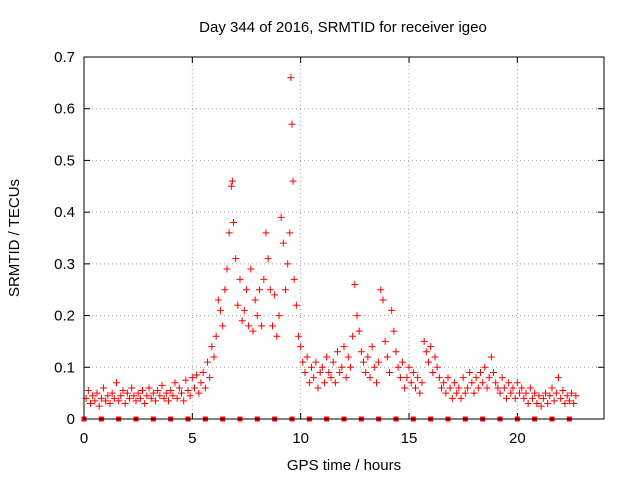  What do you see at coordinates (344, 465) in the screenshot?
I see `x-axis-label: GPS time / hours` at bounding box center [344, 465].